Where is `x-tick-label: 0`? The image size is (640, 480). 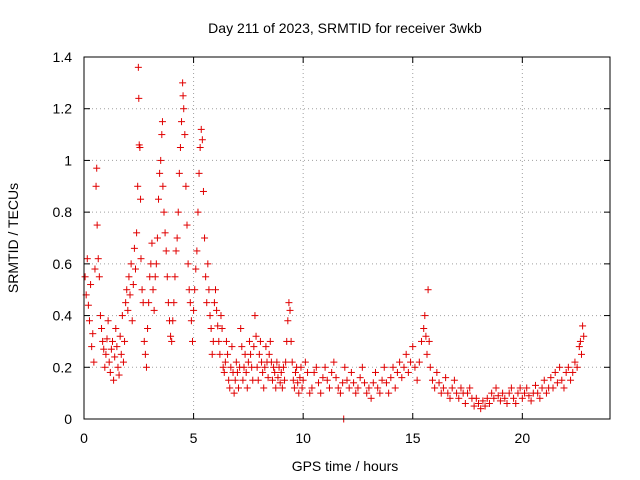 x-tick-label: 0 is located at coordinates (84, 438).